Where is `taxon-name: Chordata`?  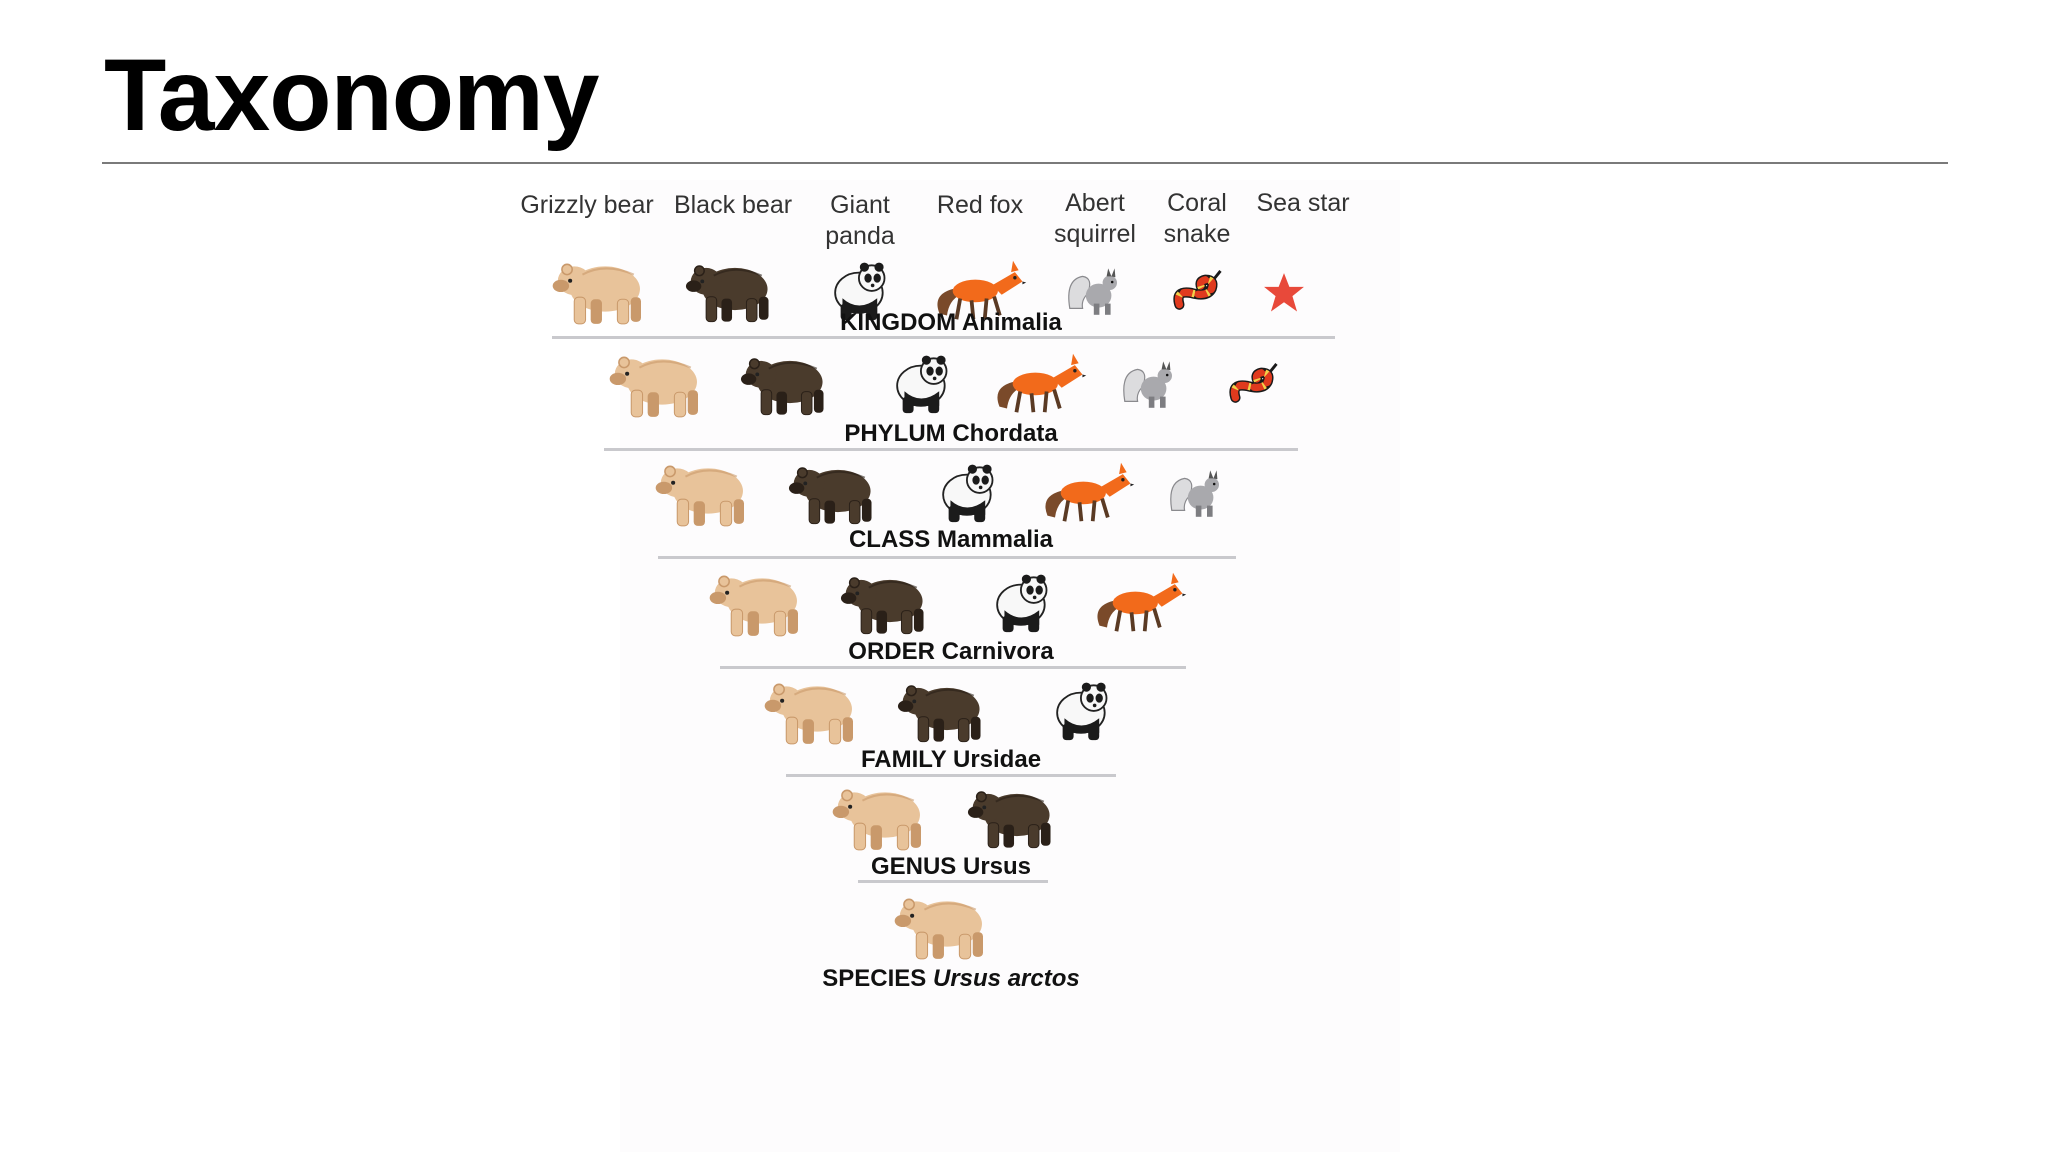 taxon-name: Chordata is located at coordinates (1005, 433).